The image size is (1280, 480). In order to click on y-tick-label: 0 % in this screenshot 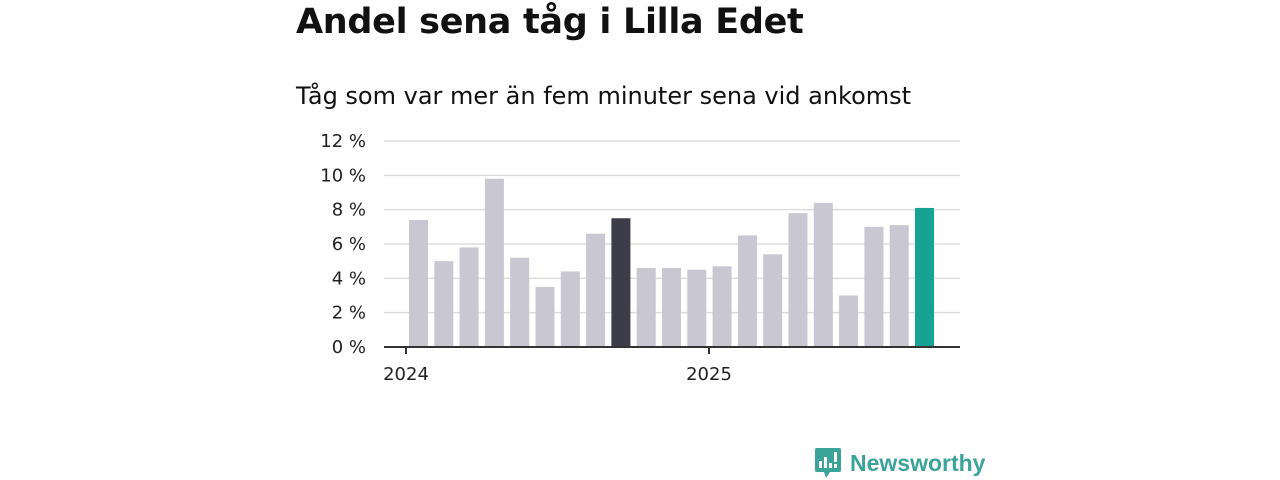, I will do `click(349, 347)`.